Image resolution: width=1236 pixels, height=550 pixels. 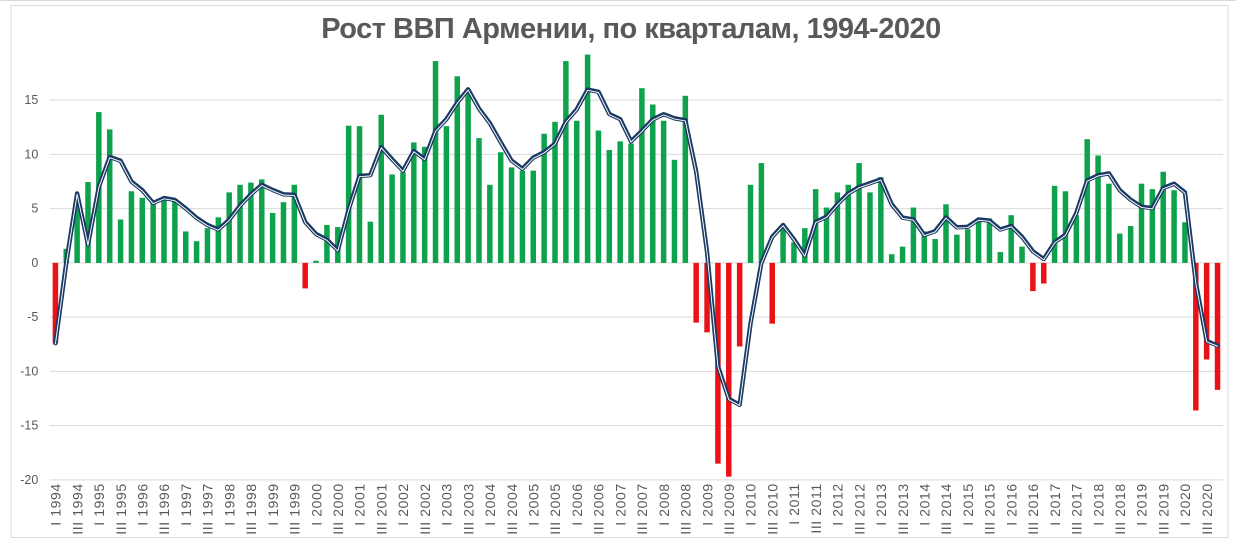 I want to click on svg-text: III 1996, so click(x=164, y=509).